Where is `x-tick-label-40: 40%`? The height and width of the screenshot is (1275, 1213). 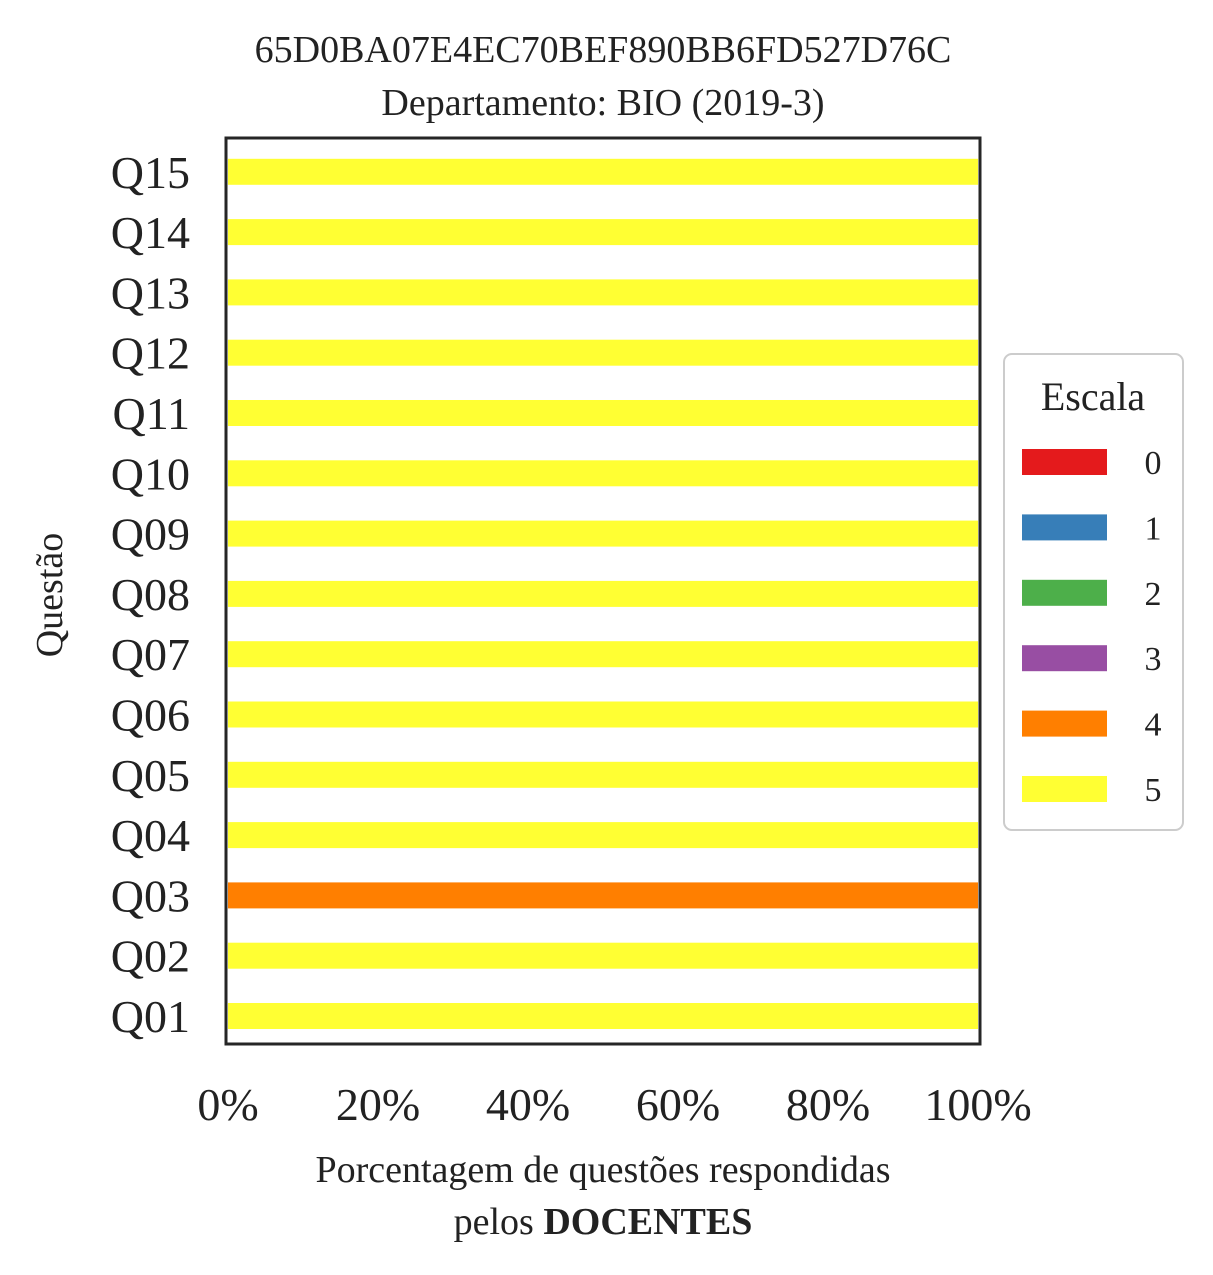
x-tick-label-40: 40% is located at coordinates (528, 1104).